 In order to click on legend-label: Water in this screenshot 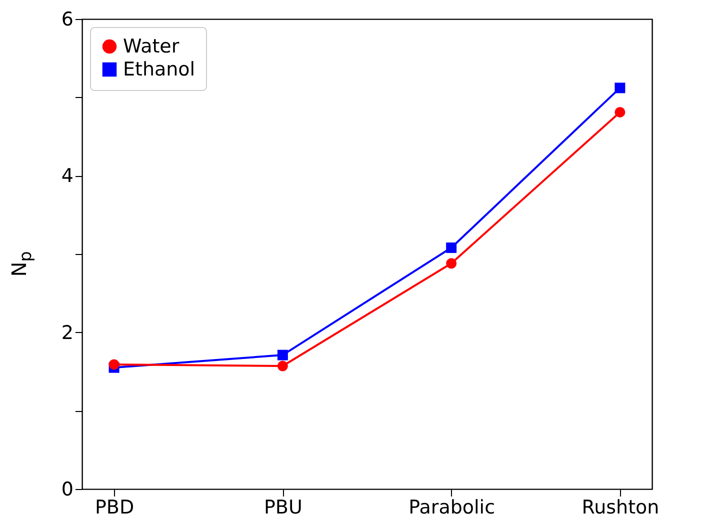, I will do `click(151, 47)`.